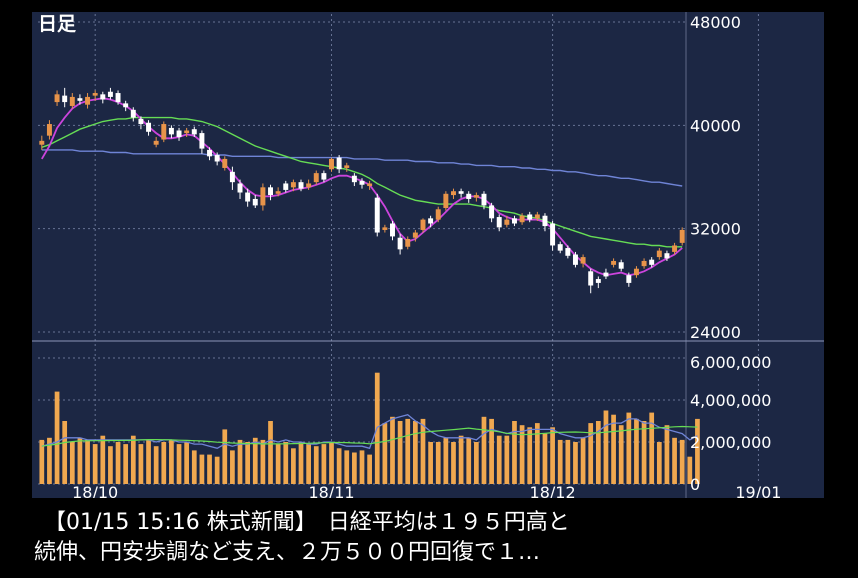 This screenshot has height=578, width=858. What do you see at coordinates (715, 332) in the screenshot?
I see `price-tick-label: 24000` at bounding box center [715, 332].